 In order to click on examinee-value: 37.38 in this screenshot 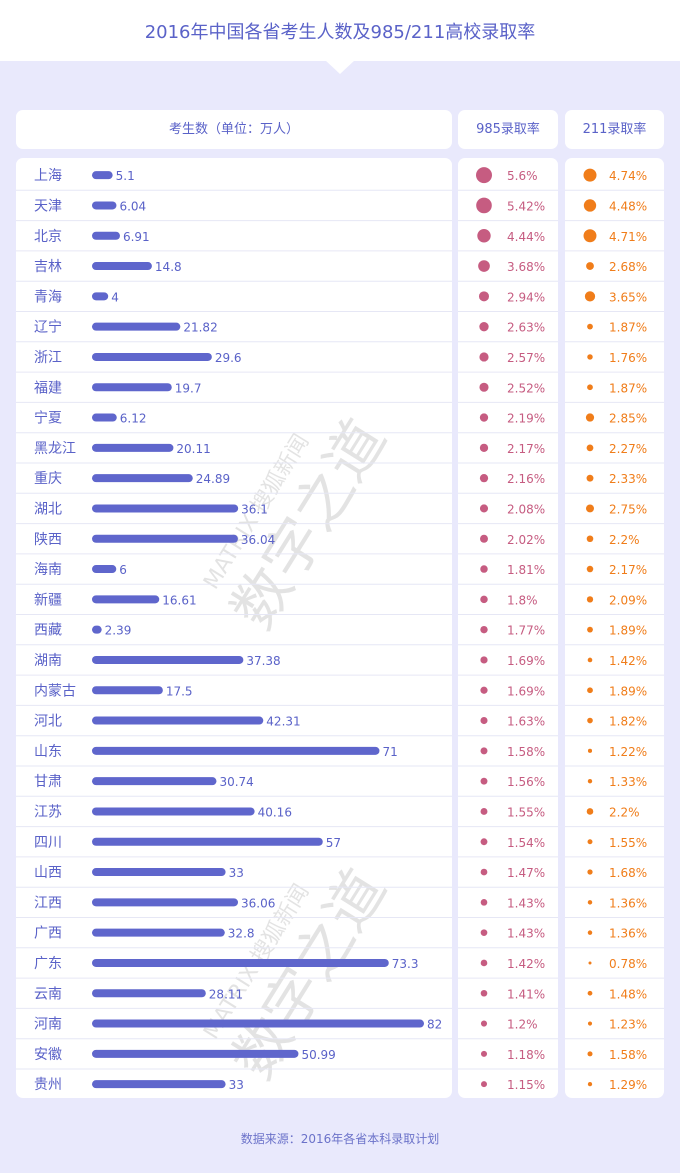, I will do `click(263, 661)`.